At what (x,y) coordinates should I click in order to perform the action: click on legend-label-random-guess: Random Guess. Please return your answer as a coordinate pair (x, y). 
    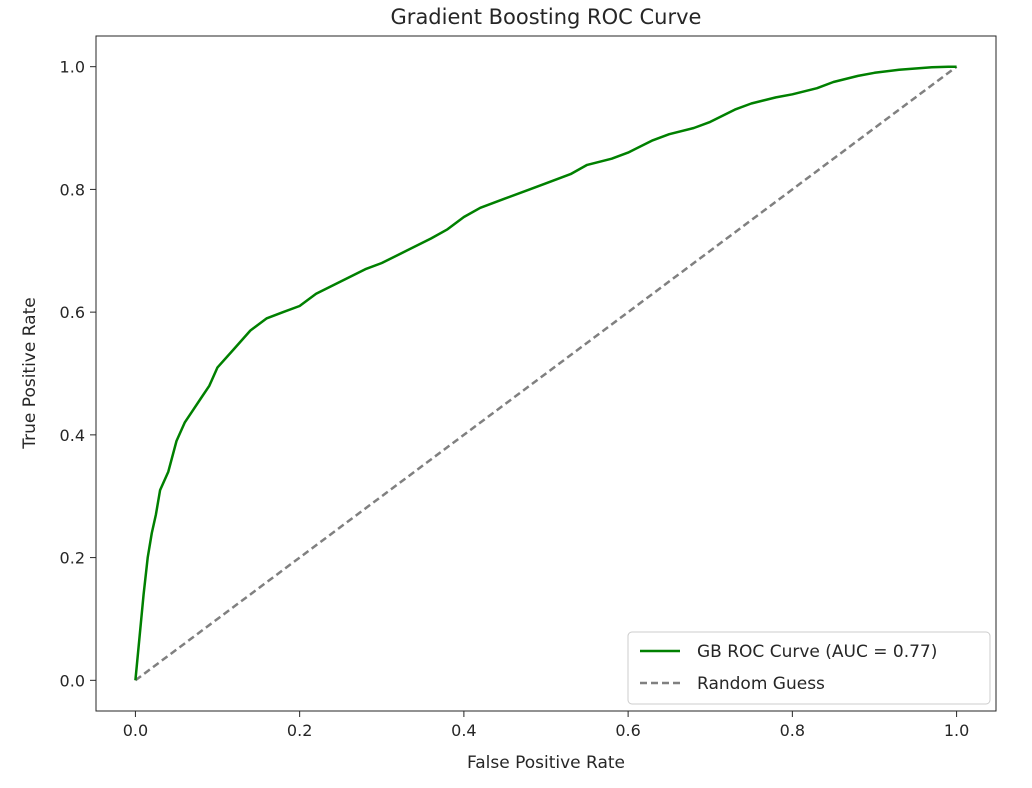
    Looking at the image, I should click on (761, 684).